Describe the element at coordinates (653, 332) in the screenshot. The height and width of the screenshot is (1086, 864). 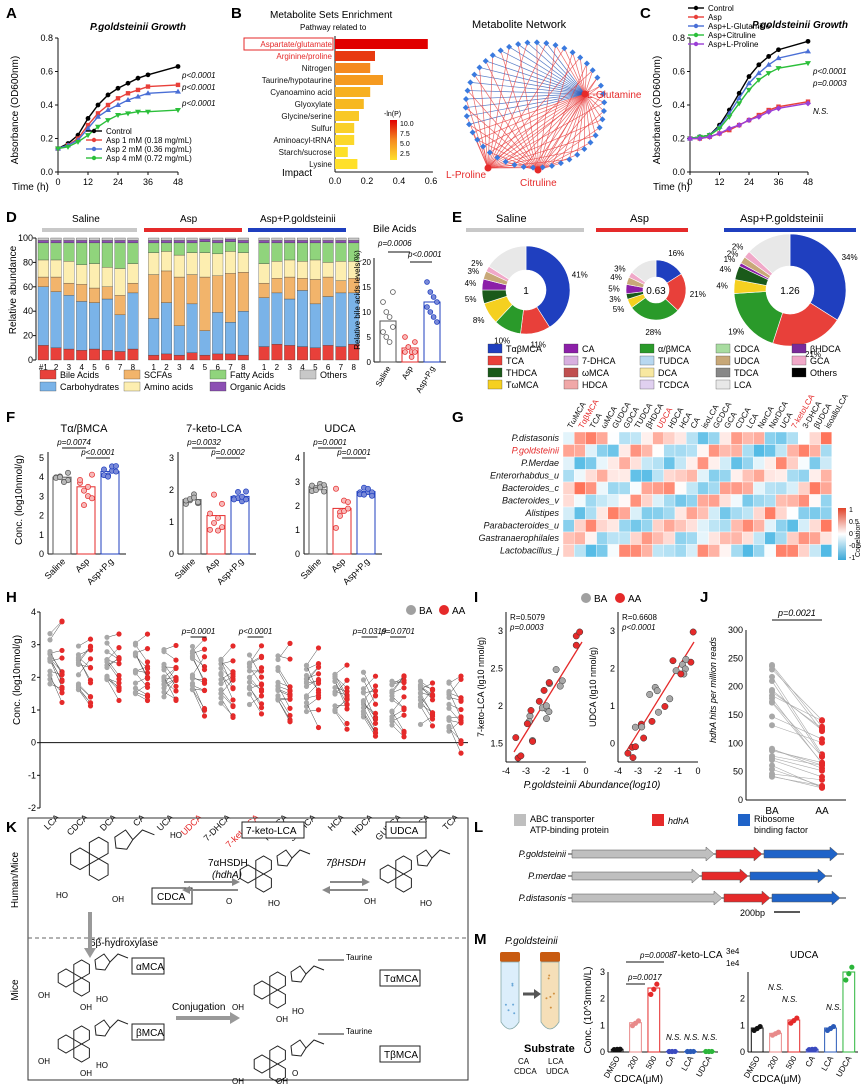
I see `donut-label: 28%` at that location.